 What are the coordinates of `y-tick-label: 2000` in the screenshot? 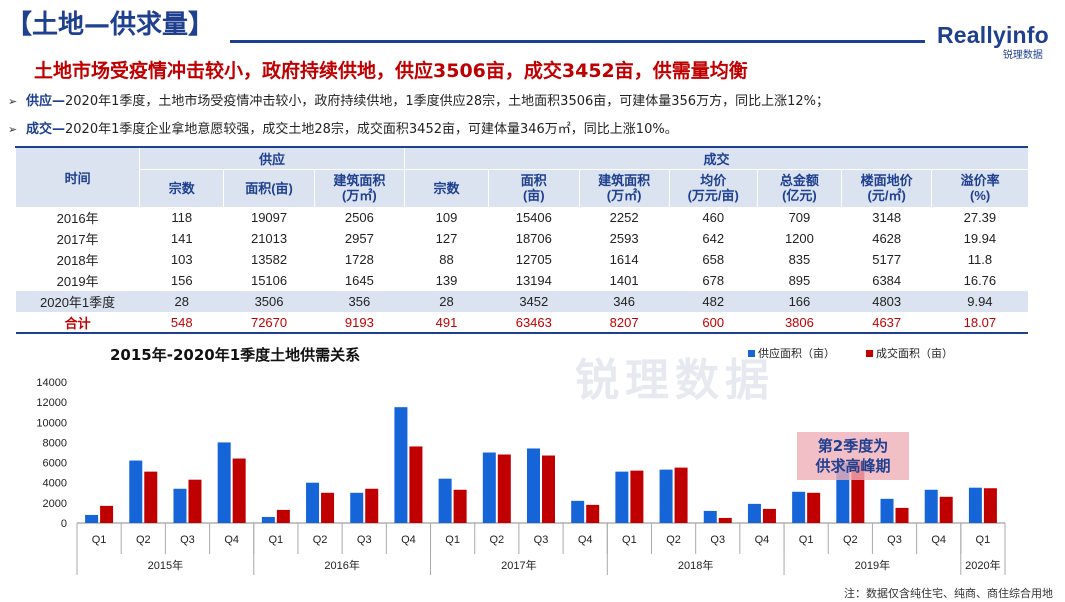 It's located at (55, 504).